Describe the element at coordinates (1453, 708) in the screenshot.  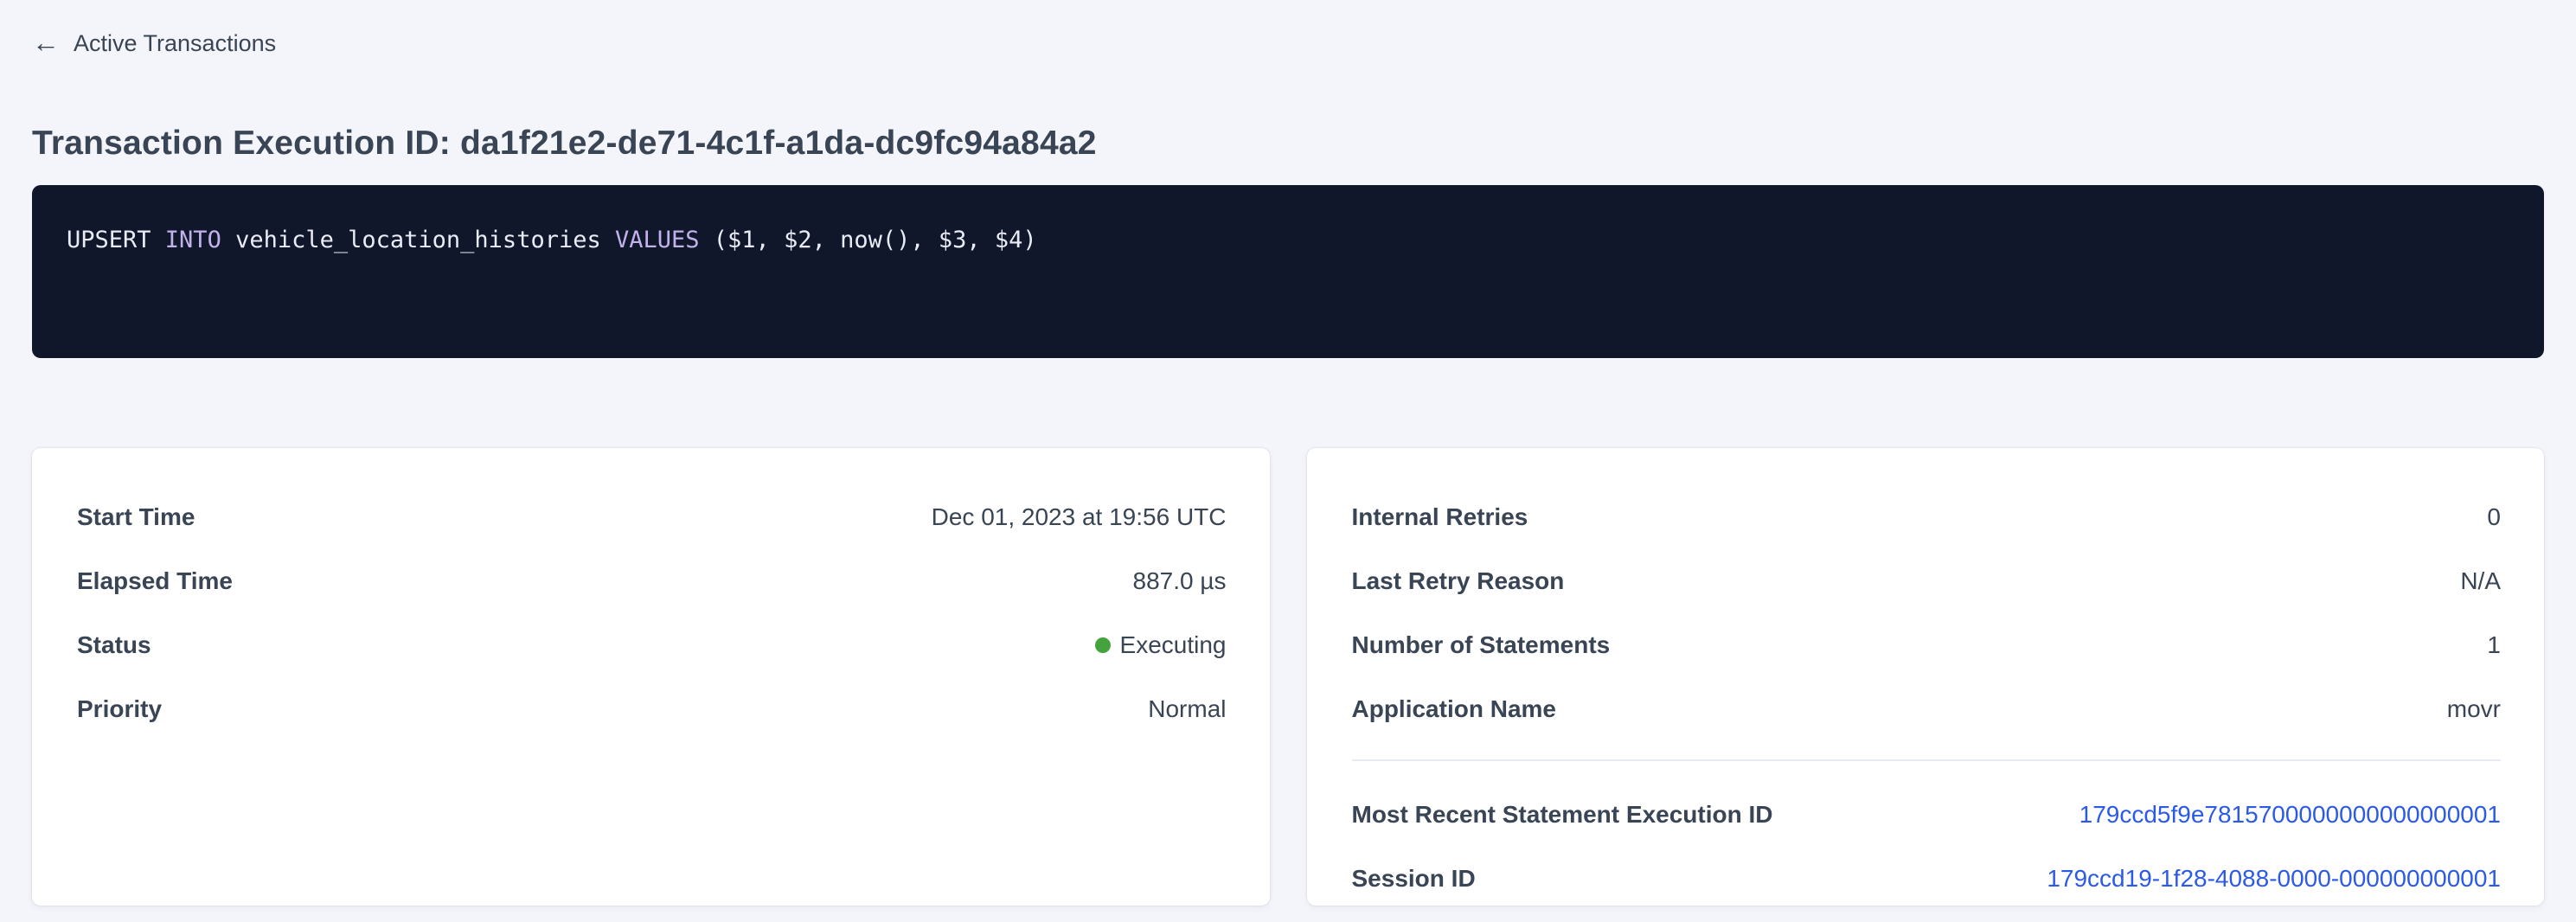
I see `application-name-label: Application Name` at that location.